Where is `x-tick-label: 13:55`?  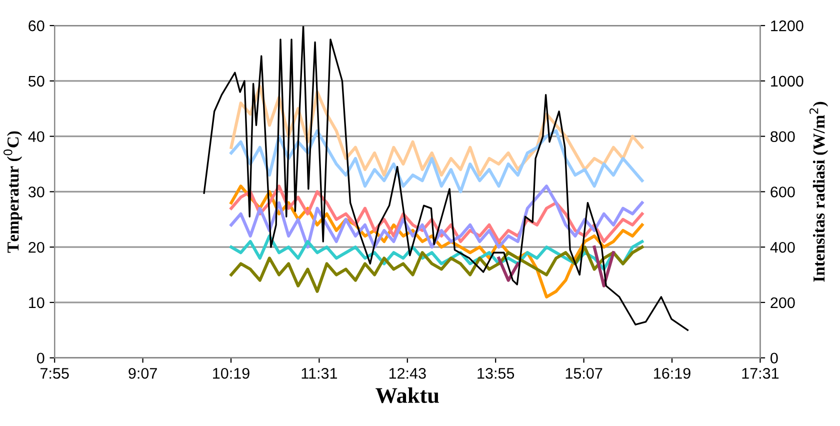
x-tick-label: 13:55 is located at coordinates (496, 373).